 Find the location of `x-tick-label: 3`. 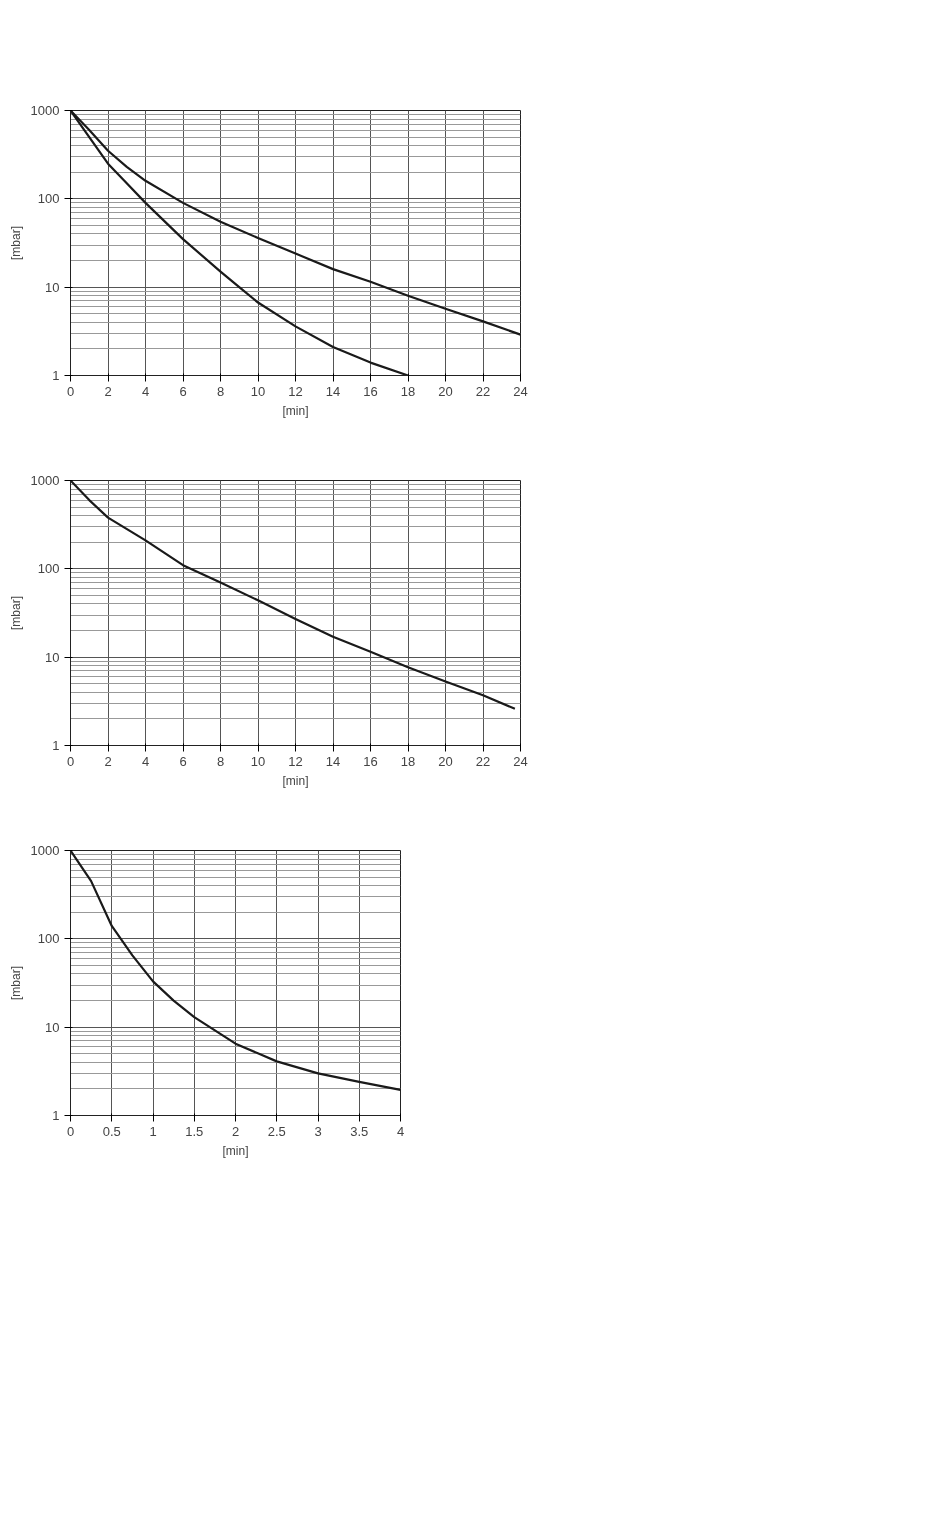

x-tick-label: 3 is located at coordinates (318, 1131).